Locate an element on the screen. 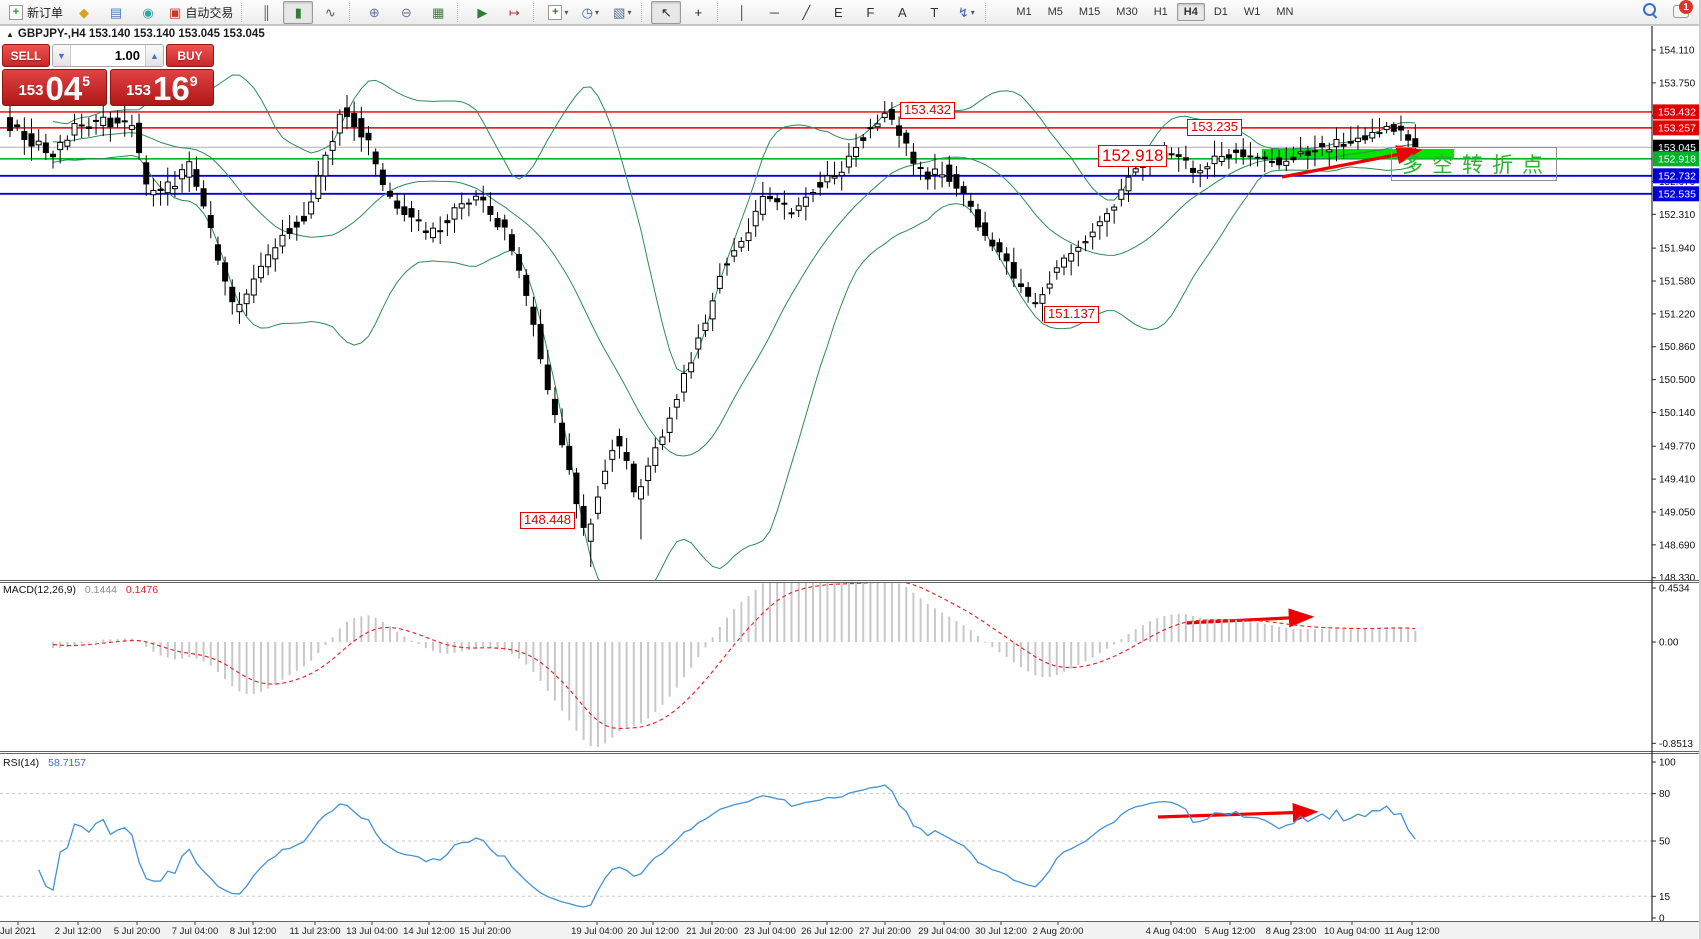  toolbar-group-zoom: ⊕ ⊖ ▦ is located at coordinates (406, 12).